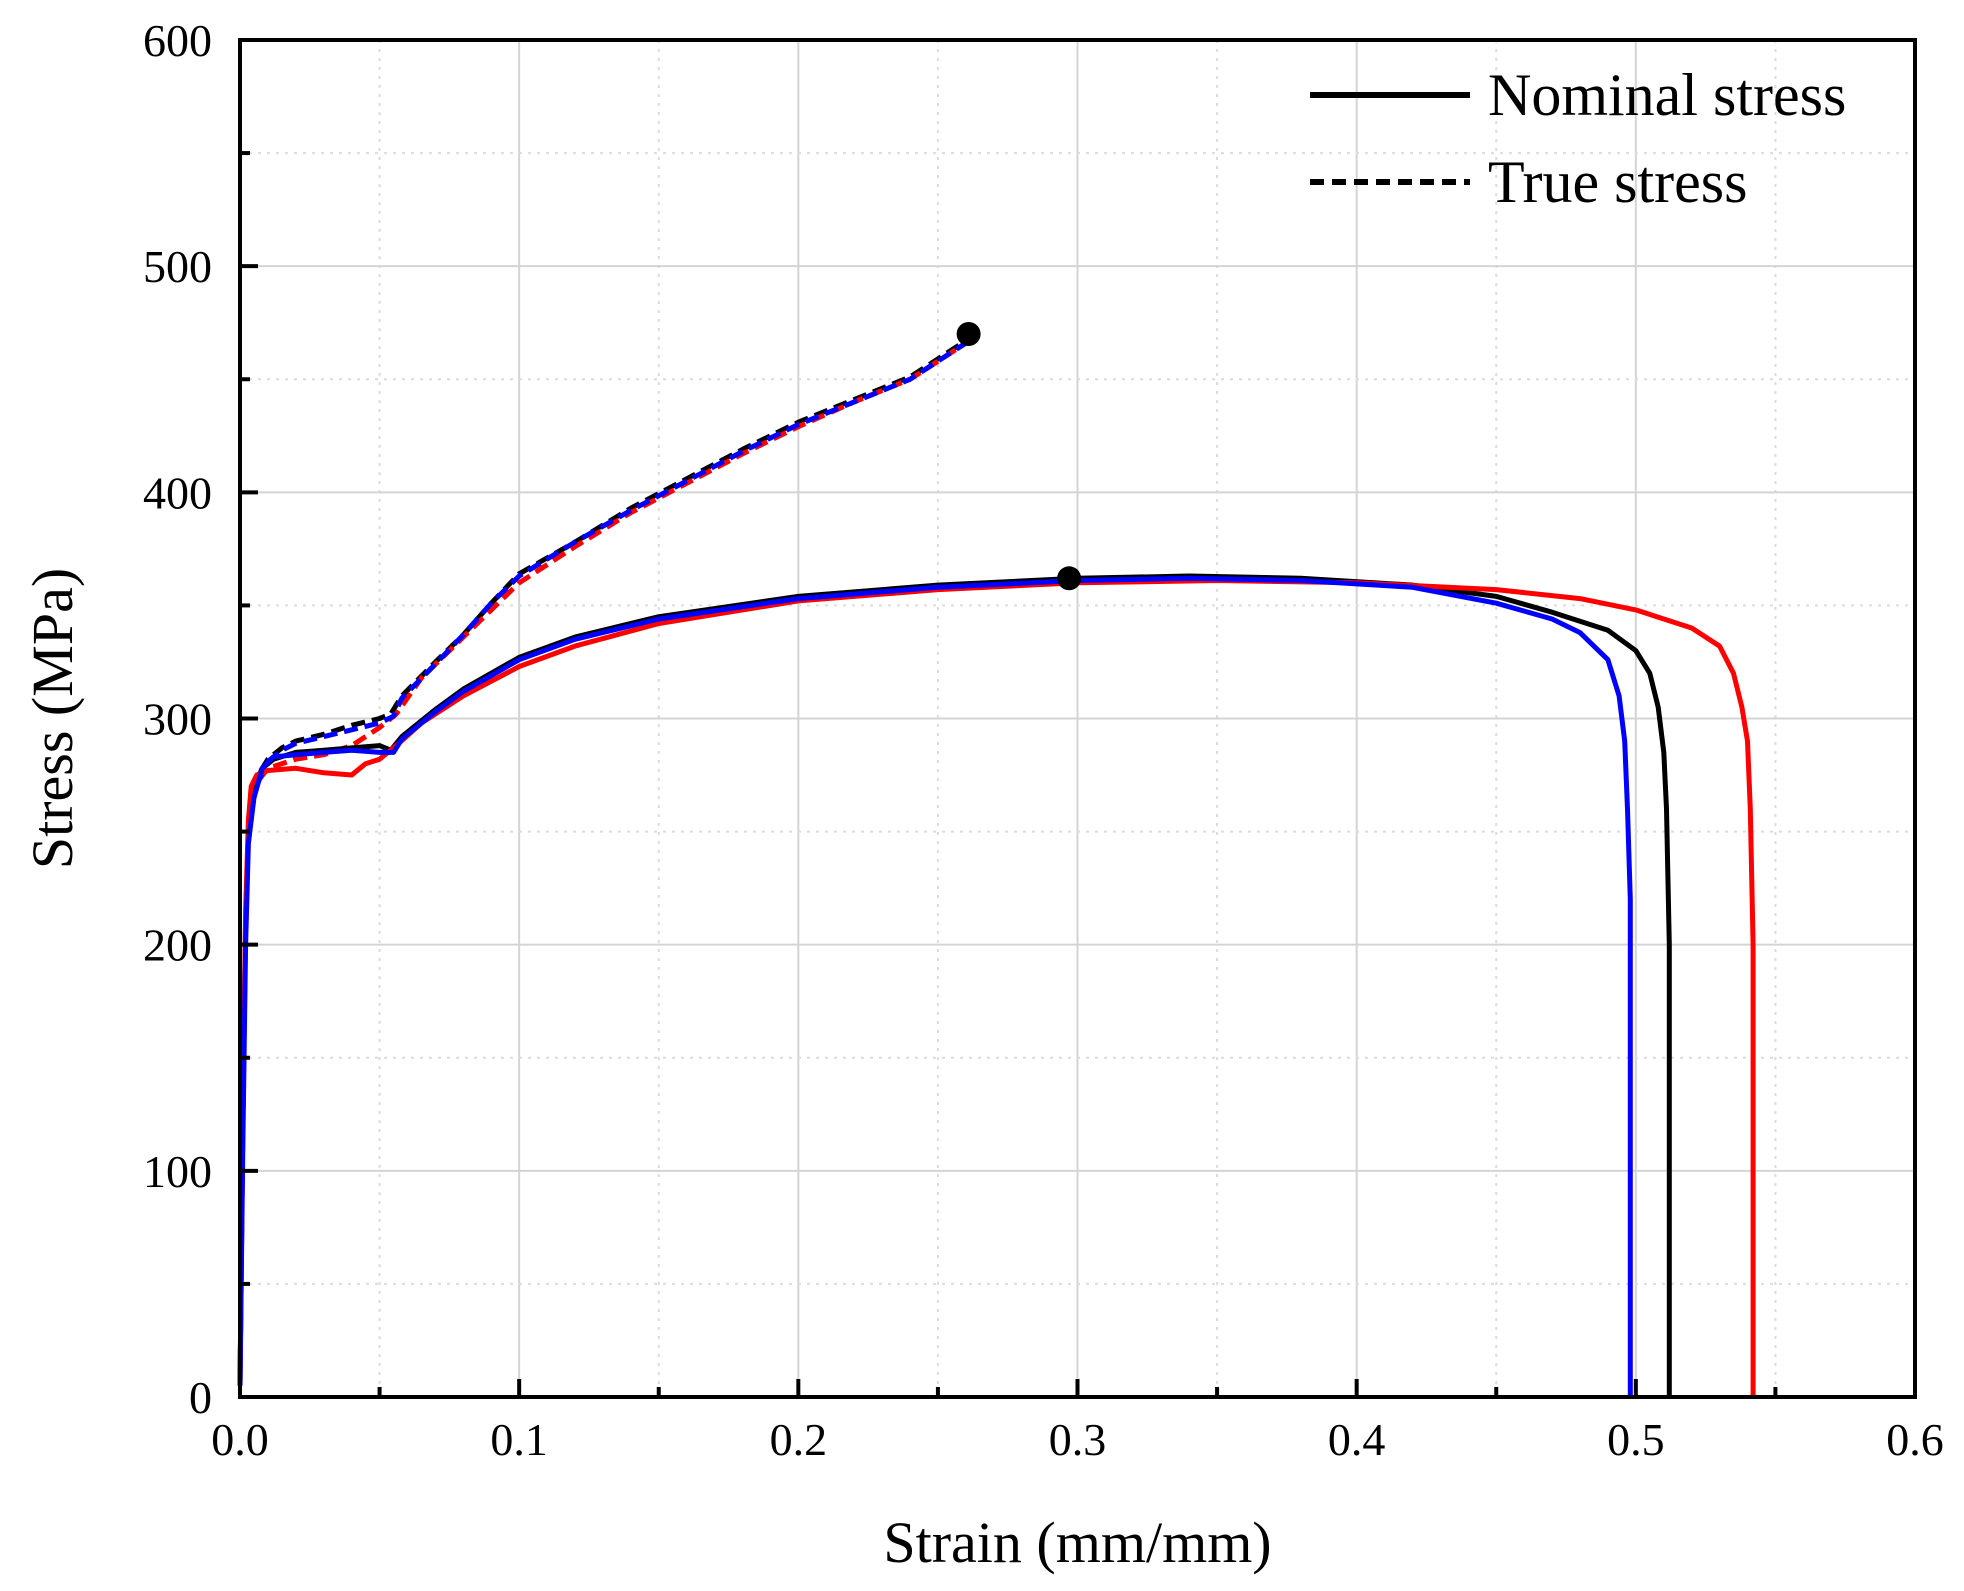  I want to click on x-tick-label: 0.2, so click(799, 1439).